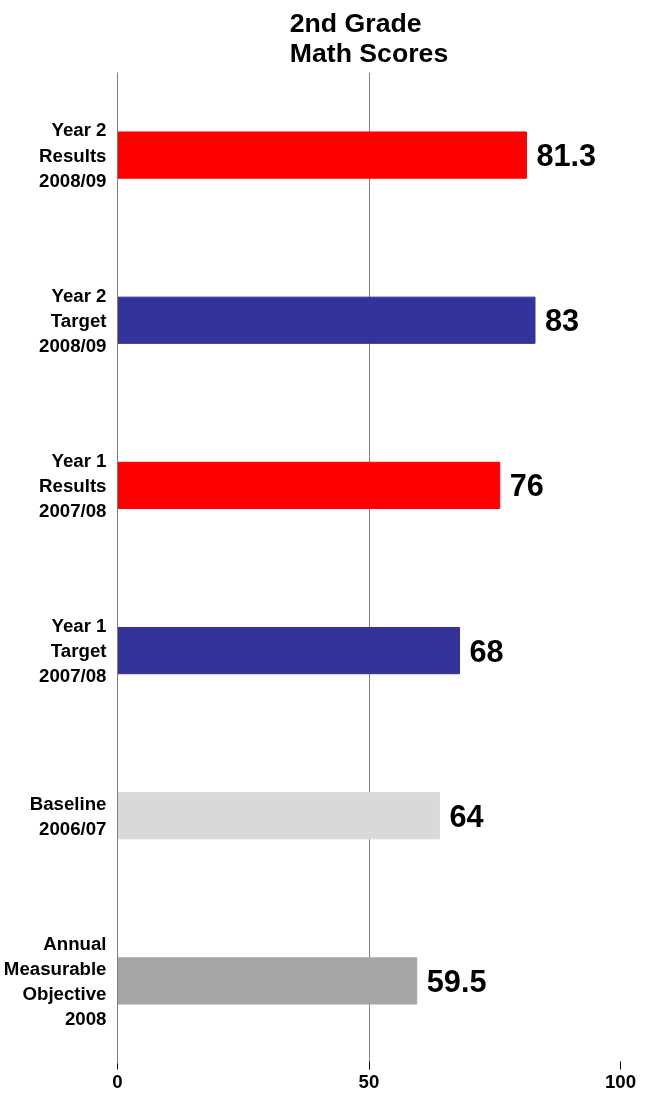  Describe the element at coordinates (456, 980) in the screenshot. I see `data-label: 59.5` at that location.